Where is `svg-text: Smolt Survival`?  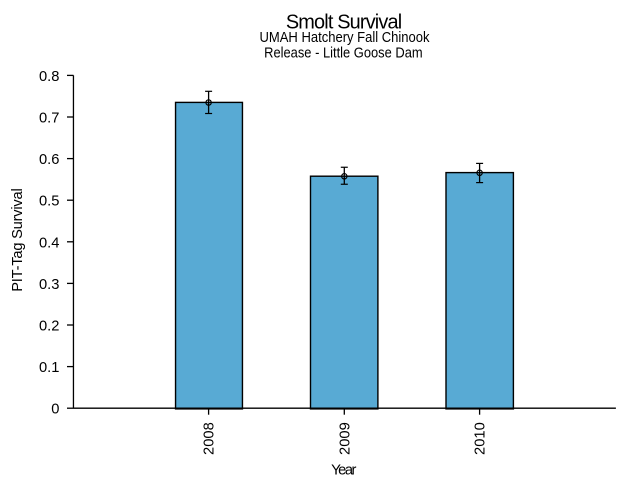 svg-text: Smolt Survival is located at coordinates (344, 22).